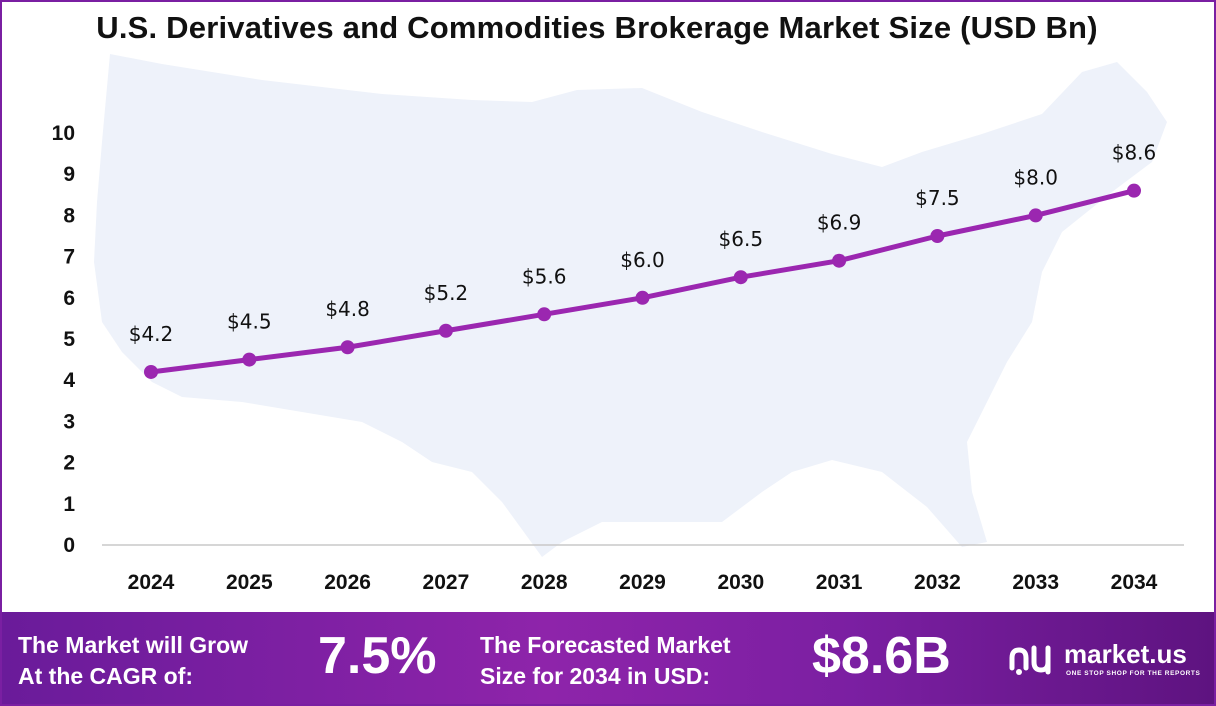 Image resolution: width=1216 pixels, height=706 pixels. Describe the element at coordinates (69, 504) in the screenshot. I see `y-tick-label: 1` at that location.